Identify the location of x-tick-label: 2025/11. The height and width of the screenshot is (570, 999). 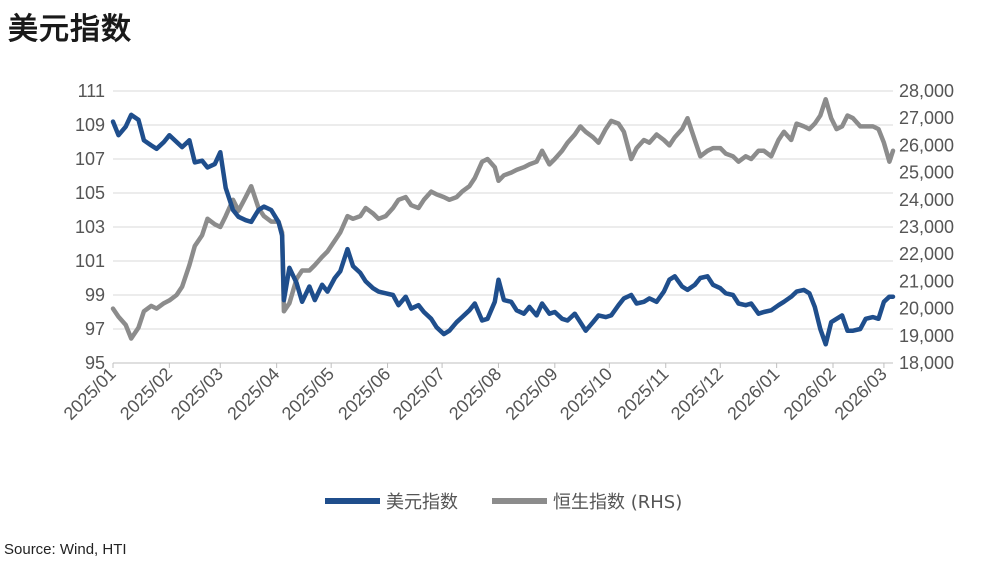
(642, 393).